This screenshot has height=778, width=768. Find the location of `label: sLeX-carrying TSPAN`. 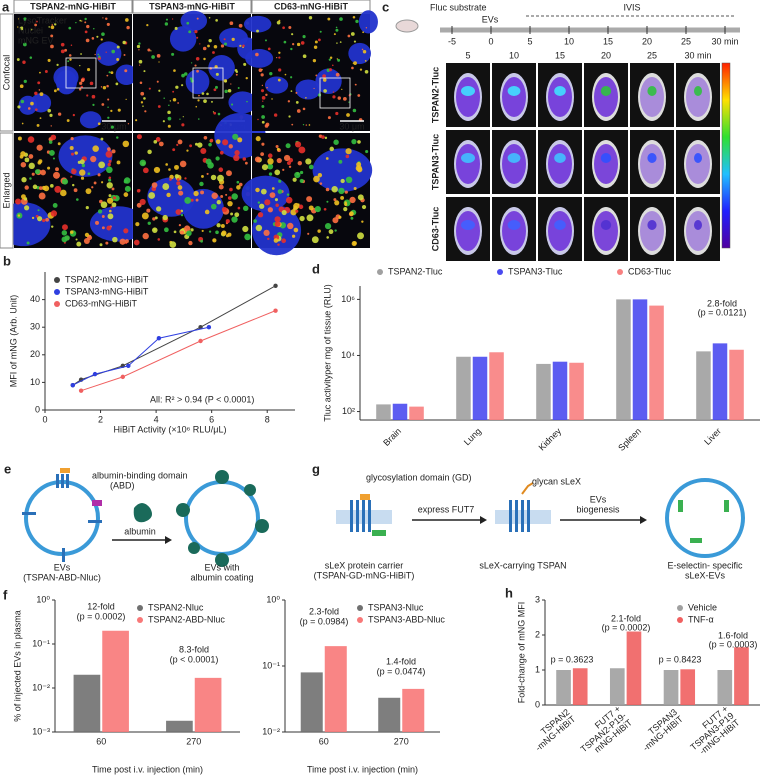

label: sLeX-carrying TSPAN is located at coordinates (522, 565).